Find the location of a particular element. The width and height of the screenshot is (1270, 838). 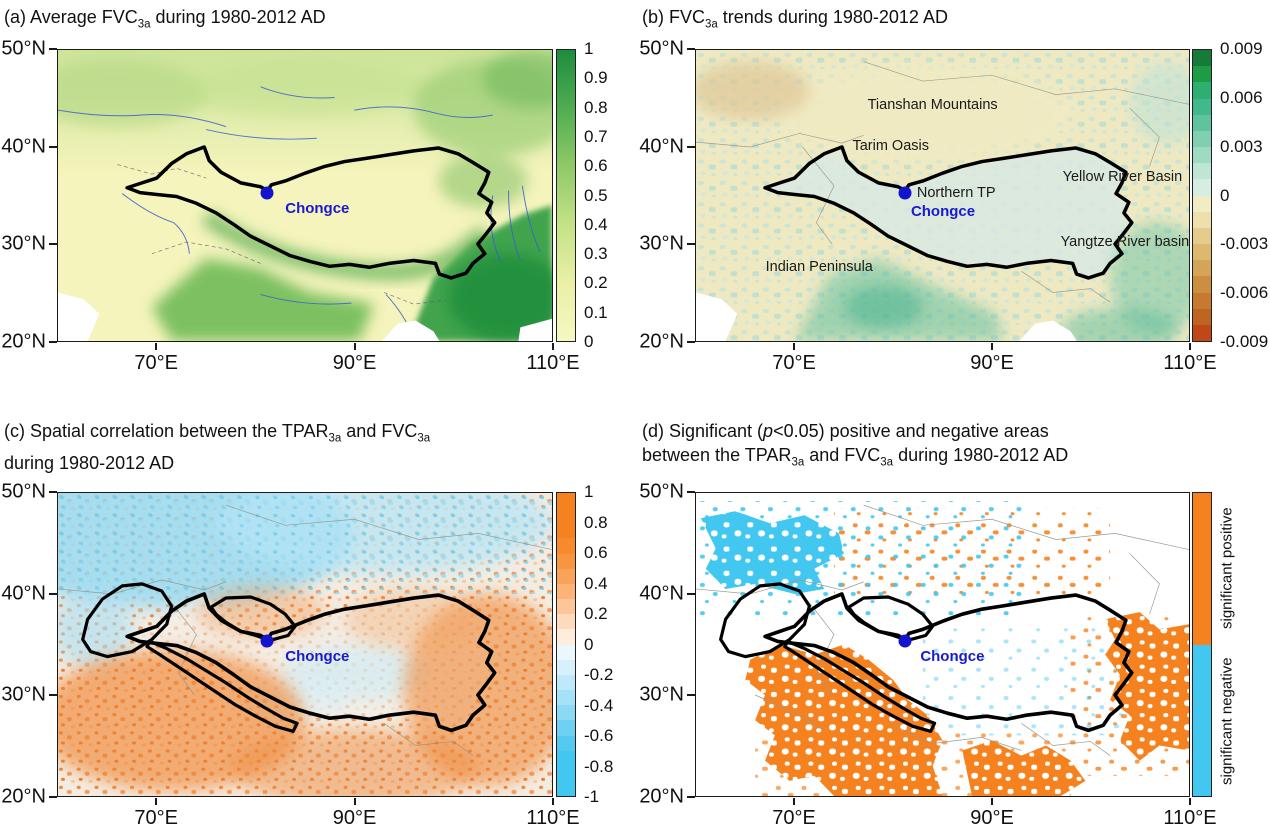

tick-label: 0.8 is located at coordinates (596, 107).